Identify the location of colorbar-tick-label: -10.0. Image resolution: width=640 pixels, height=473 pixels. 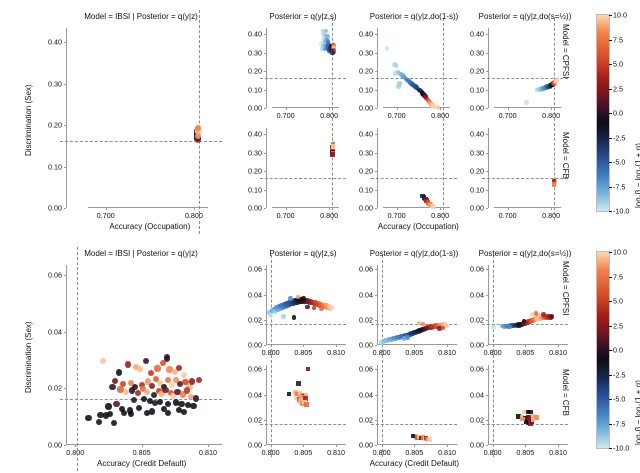
(621, 211).